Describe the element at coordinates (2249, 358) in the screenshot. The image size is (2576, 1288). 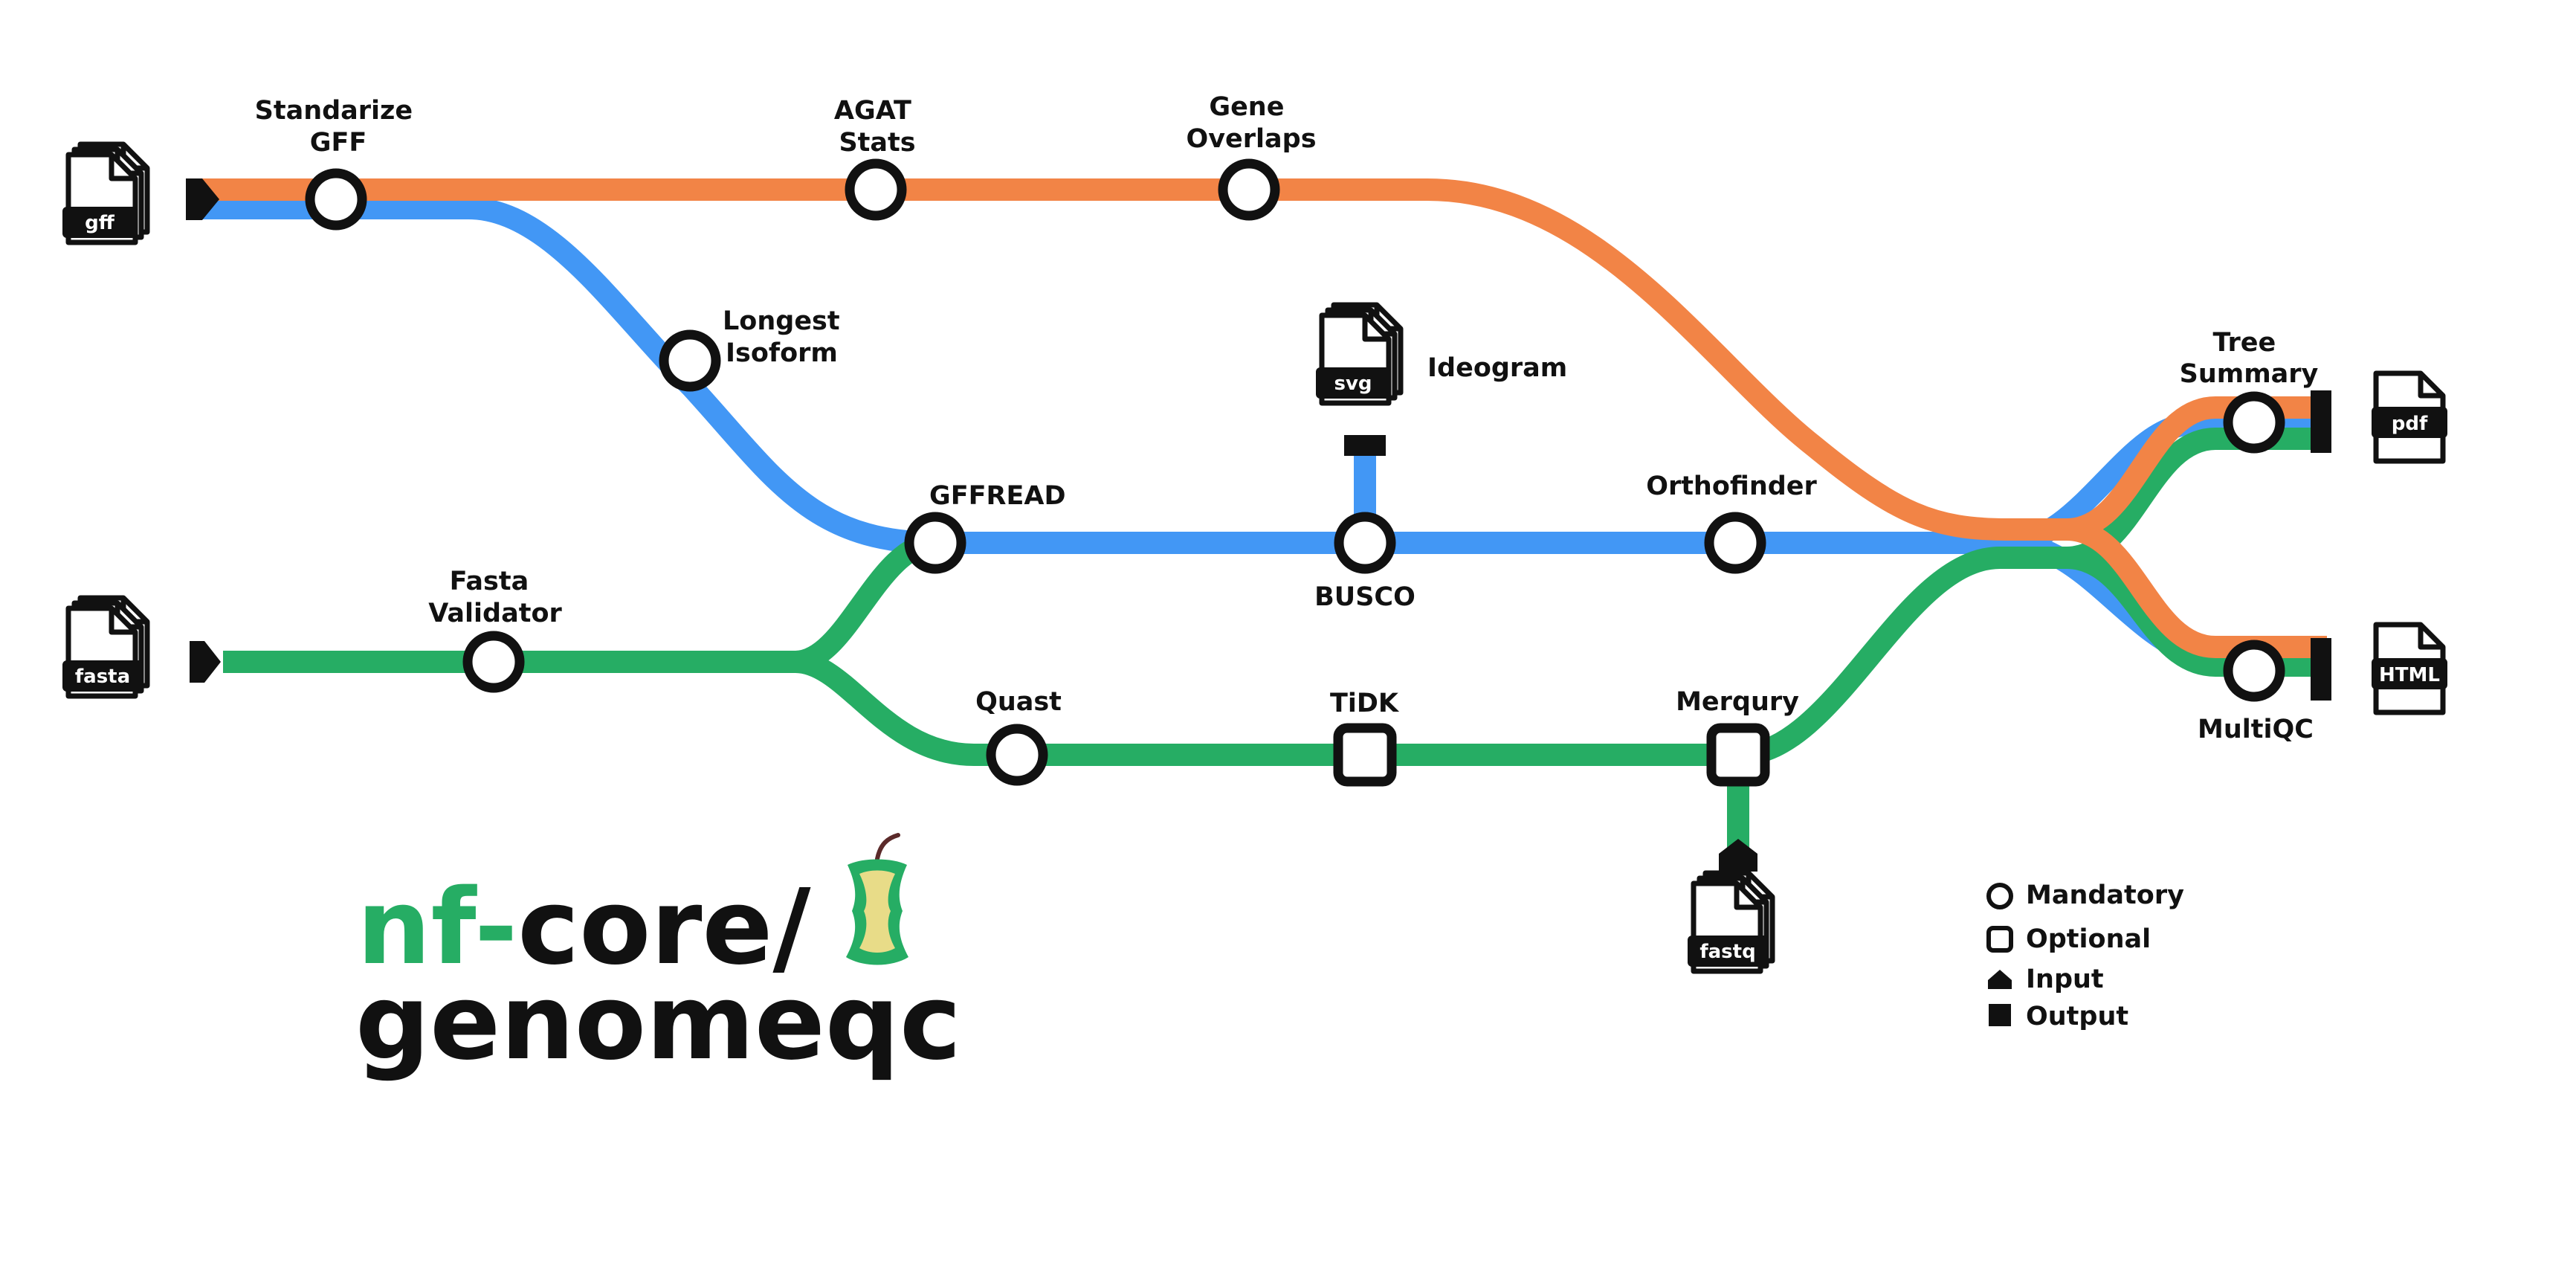
I see `label-tree-summary: Tree Summary` at that location.